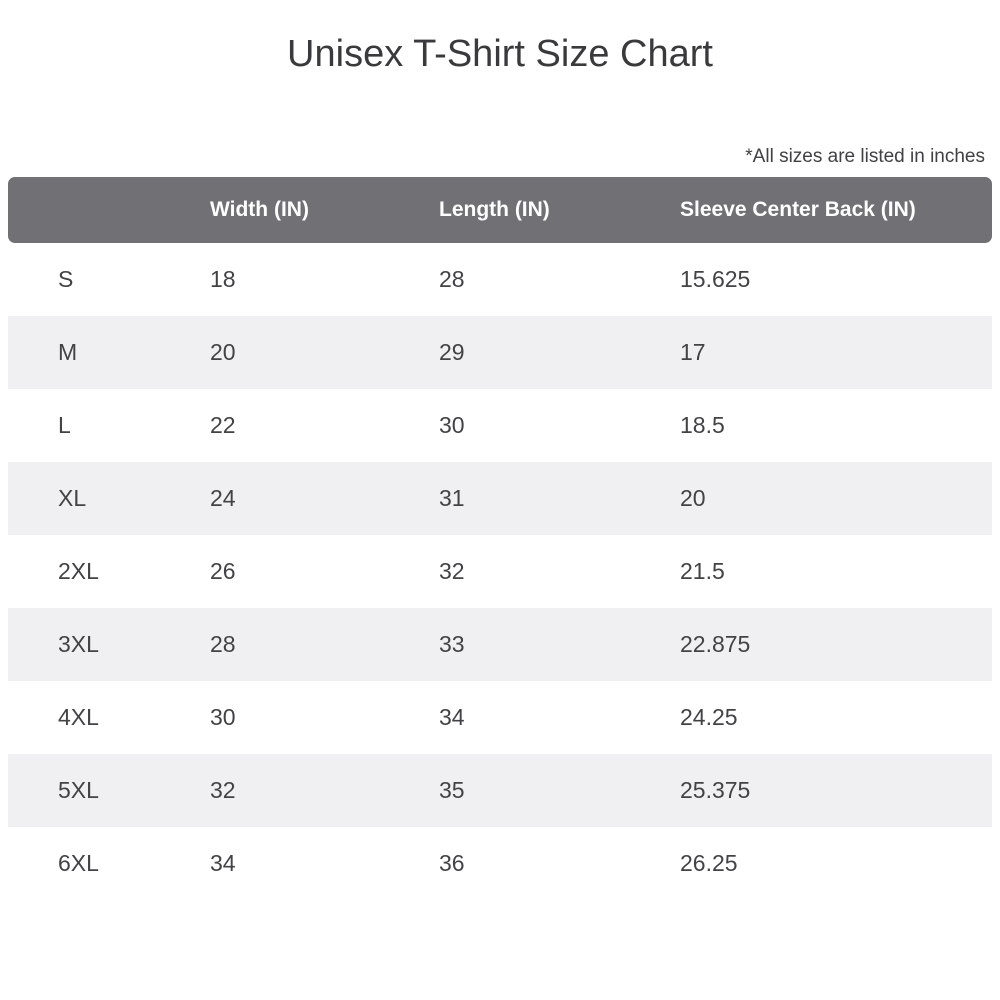 The width and height of the screenshot is (1000, 1000). Describe the element at coordinates (223, 498) in the screenshot. I see `width-value: 24` at that location.